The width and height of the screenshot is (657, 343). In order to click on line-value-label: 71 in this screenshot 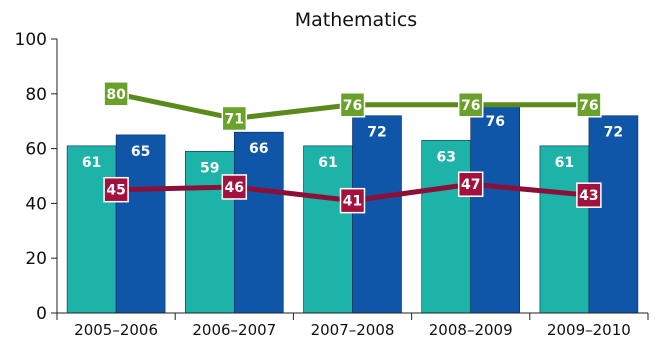, I will do `click(234, 119)`.